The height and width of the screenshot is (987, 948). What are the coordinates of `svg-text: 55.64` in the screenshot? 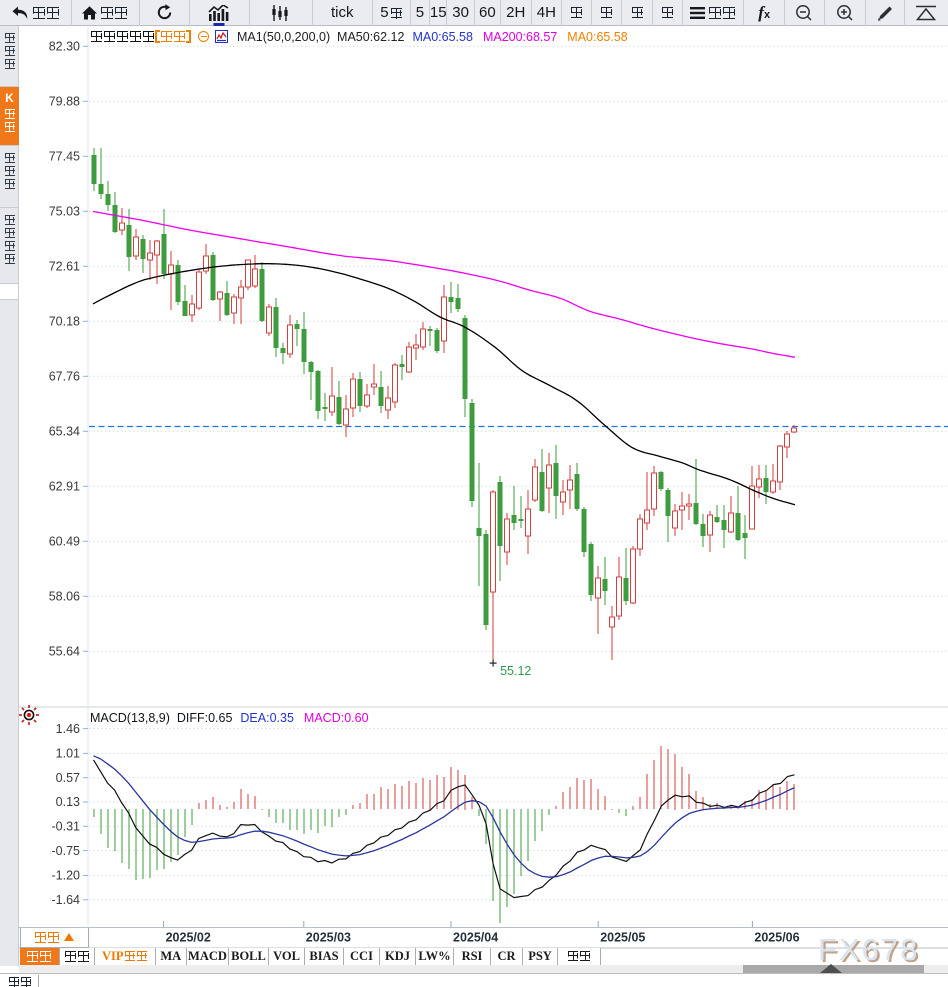 It's located at (64, 652).